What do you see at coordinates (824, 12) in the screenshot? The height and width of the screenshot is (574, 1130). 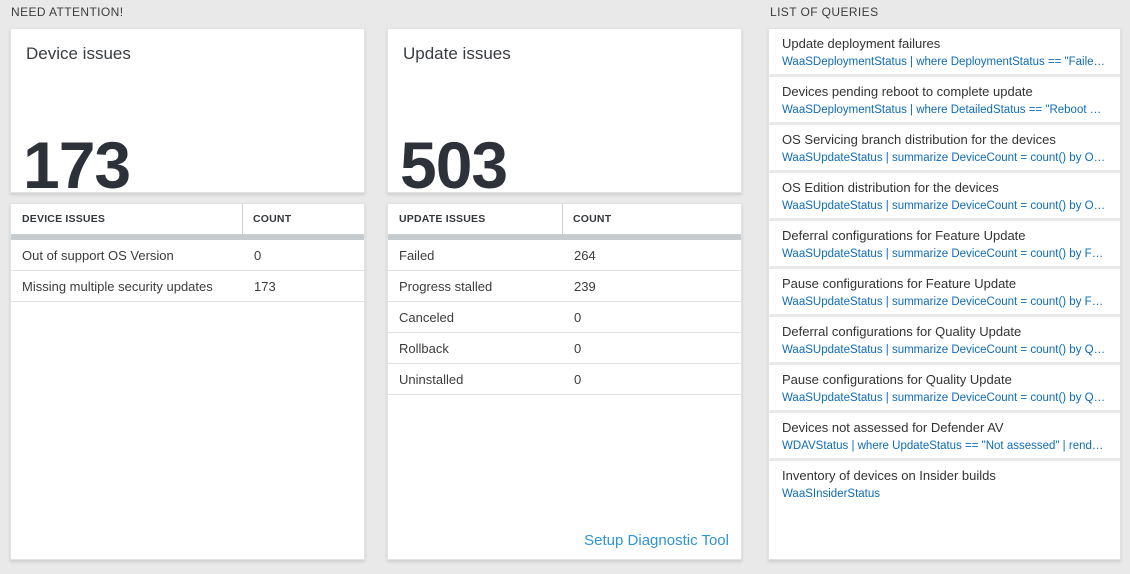 I see `list-of-queries-heading: LIST OF QUERIES` at bounding box center [824, 12].